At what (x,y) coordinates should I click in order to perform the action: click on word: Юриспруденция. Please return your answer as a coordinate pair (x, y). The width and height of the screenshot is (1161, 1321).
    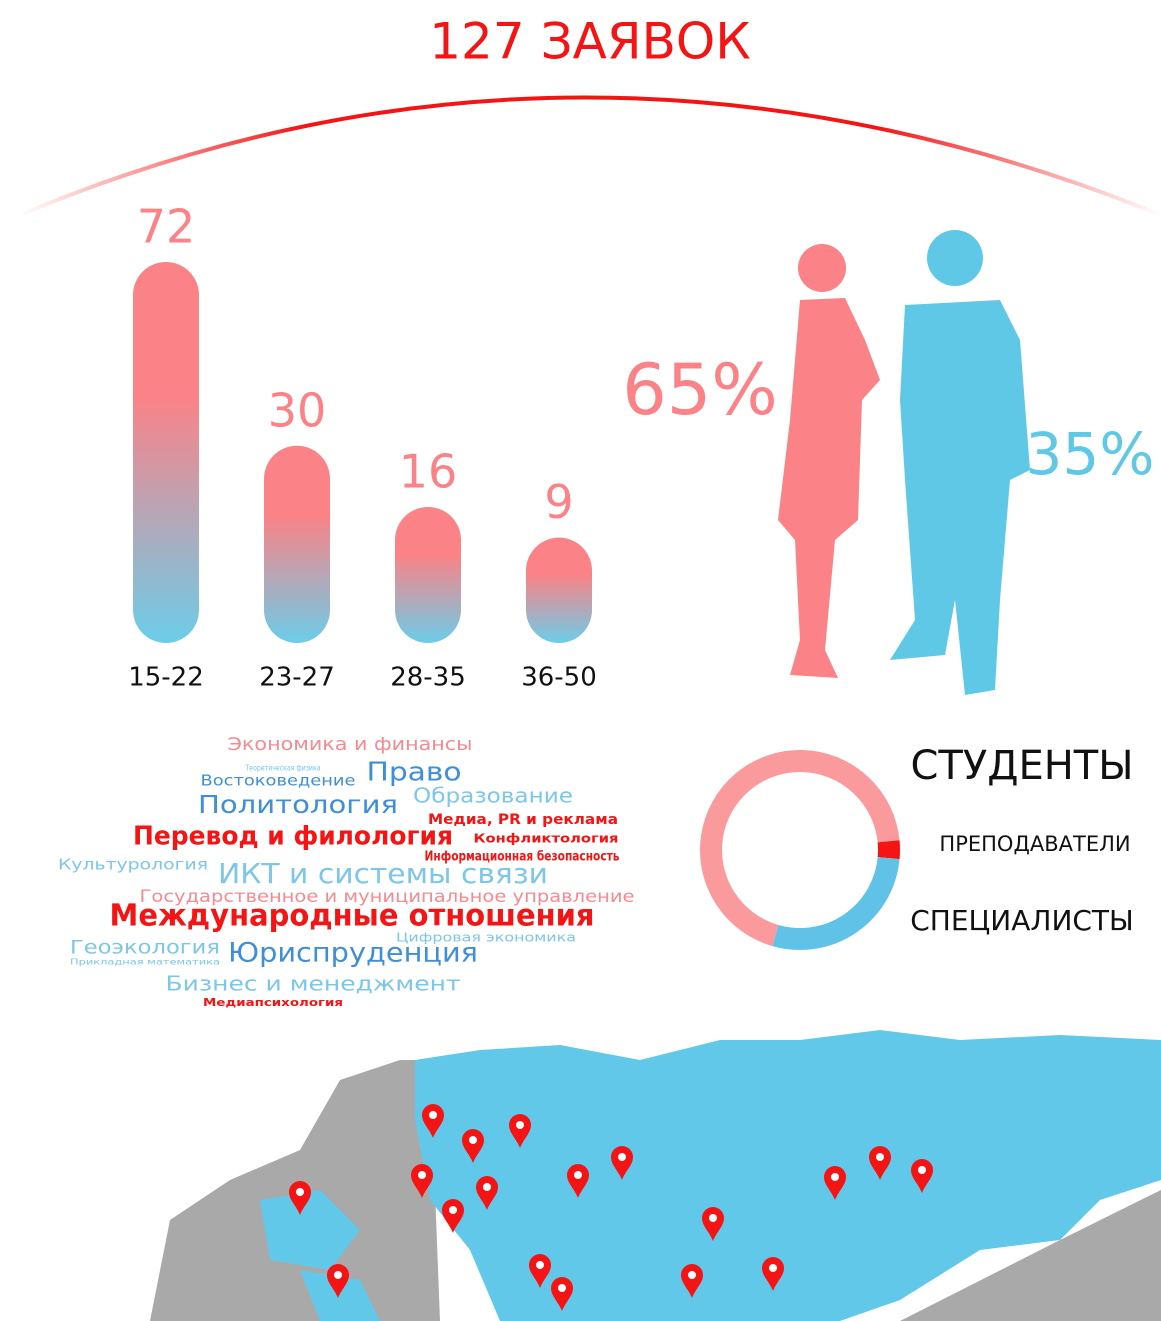
    Looking at the image, I should click on (353, 953).